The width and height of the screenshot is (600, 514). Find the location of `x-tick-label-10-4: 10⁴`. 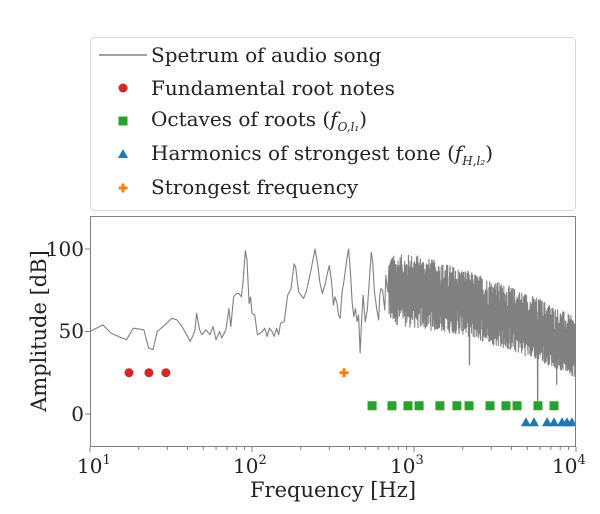

x-tick-label-10-4: 10⁴ is located at coordinates (569, 465).